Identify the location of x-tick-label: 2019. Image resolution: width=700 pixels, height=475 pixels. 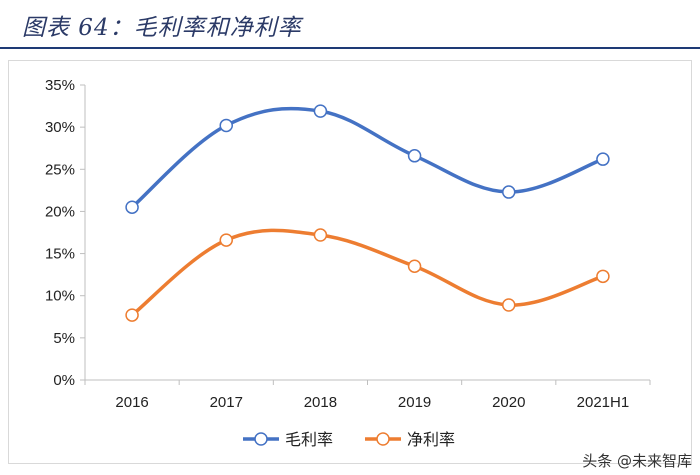
(414, 402).